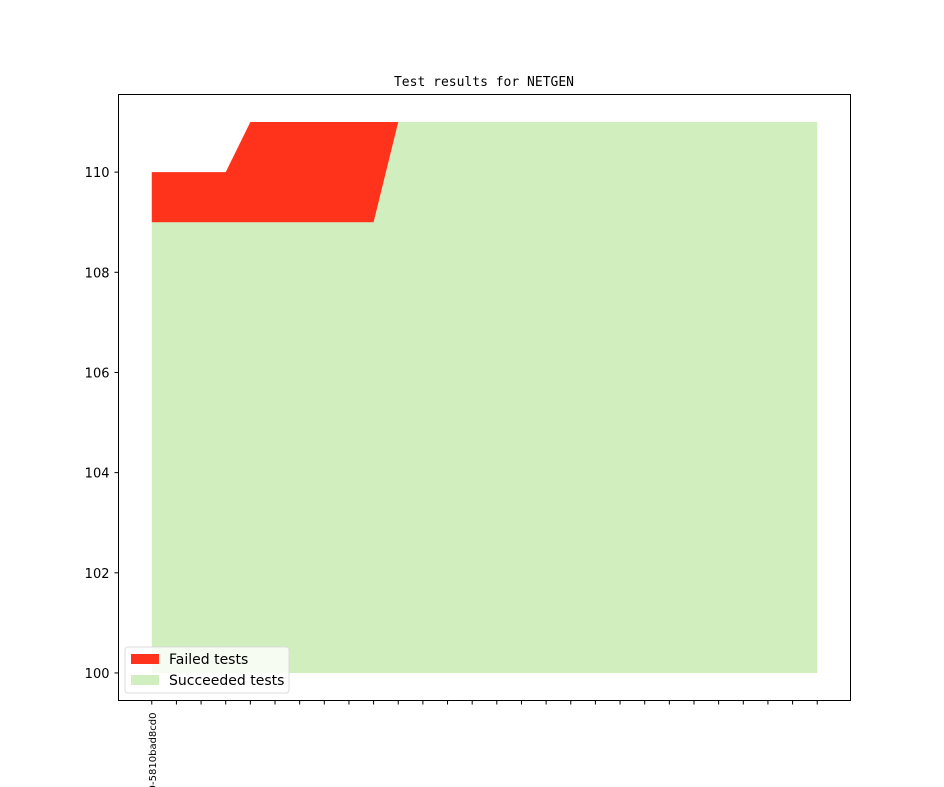 The height and width of the screenshot is (787, 944). Describe the element at coordinates (484, 82) in the screenshot. I see `chart-title: Test results for NETGEN` at that location.